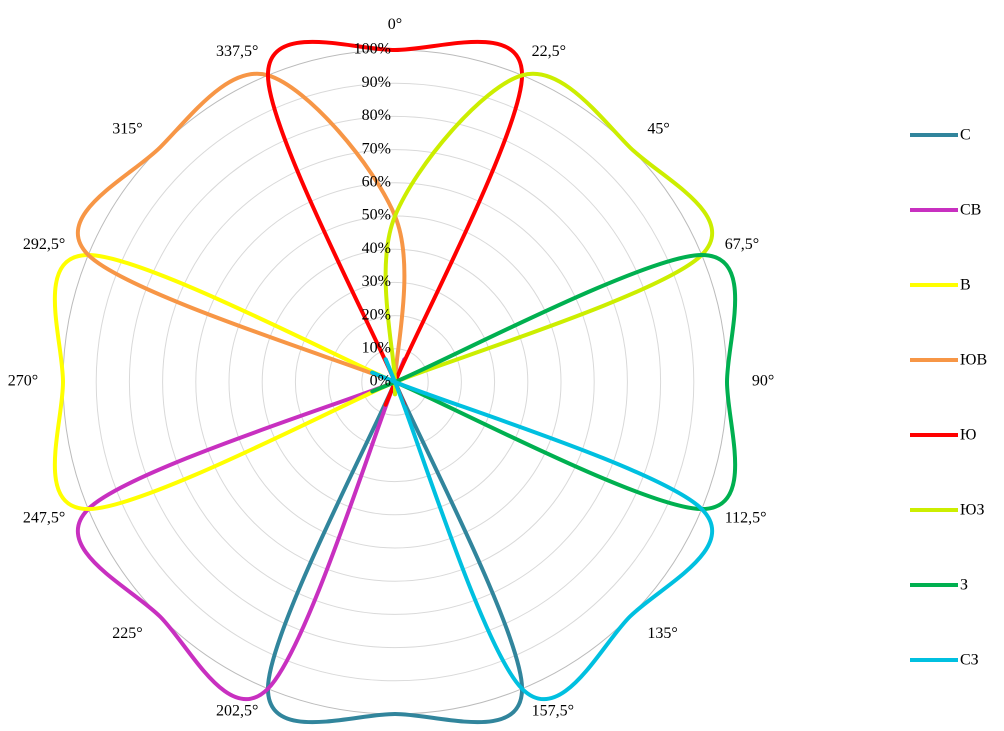 The width and height of the screenshot is (1004, 731). What do you see at coordinates (44, 244) in the screenshot?
I see `angle-label: 292,5°` at bounding box center [44, 244].